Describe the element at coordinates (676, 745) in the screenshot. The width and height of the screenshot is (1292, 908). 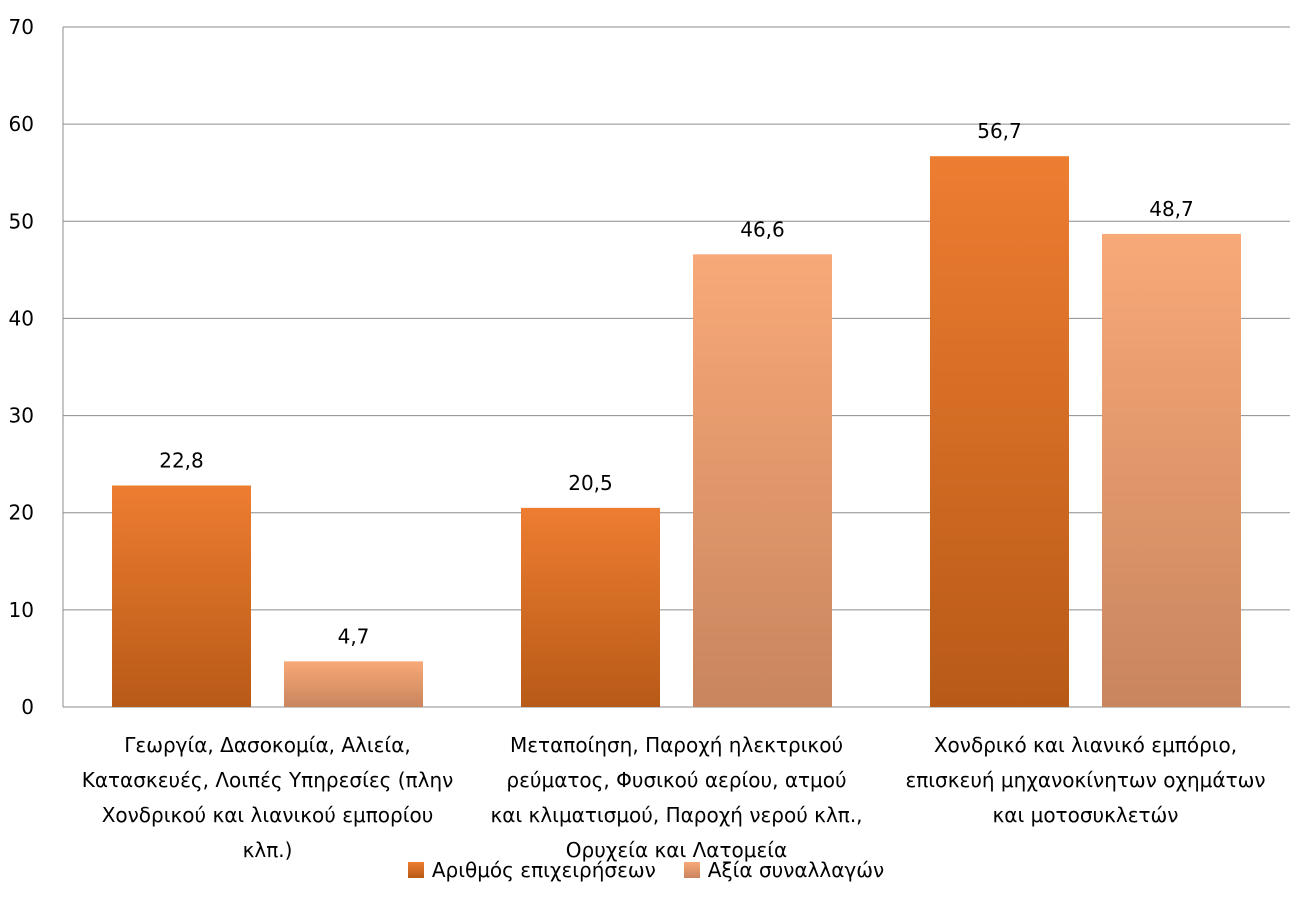
I see `x-category-label-line: Μεταποίηση, Παροχή ηλεκτρικού` at that location.